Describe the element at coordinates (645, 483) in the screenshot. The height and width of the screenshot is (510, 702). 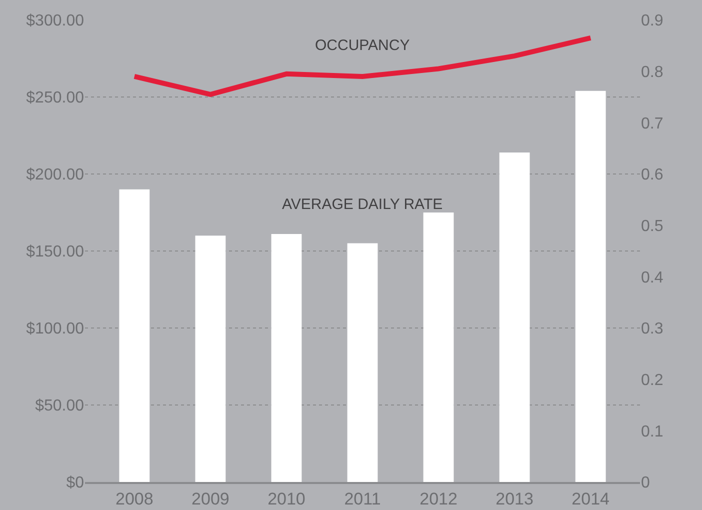
I see `y2-tick-label: 0` at that location.